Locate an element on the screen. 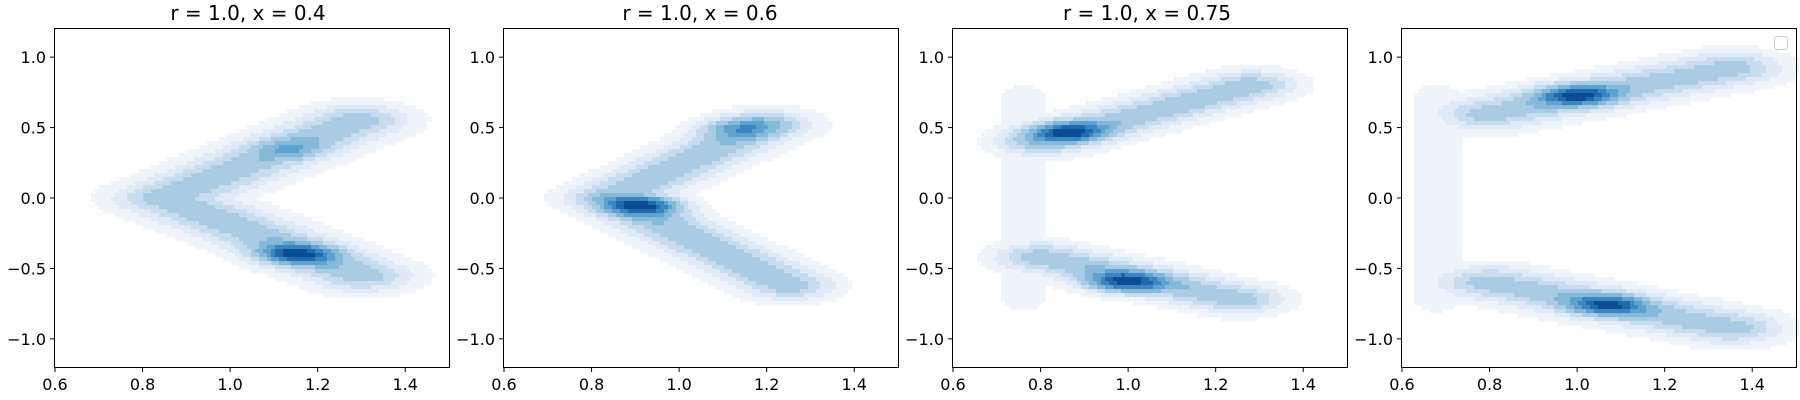 This screenshot has width=1800, height=400. subplot-1-plot-area is located at coordinates (263, 197).